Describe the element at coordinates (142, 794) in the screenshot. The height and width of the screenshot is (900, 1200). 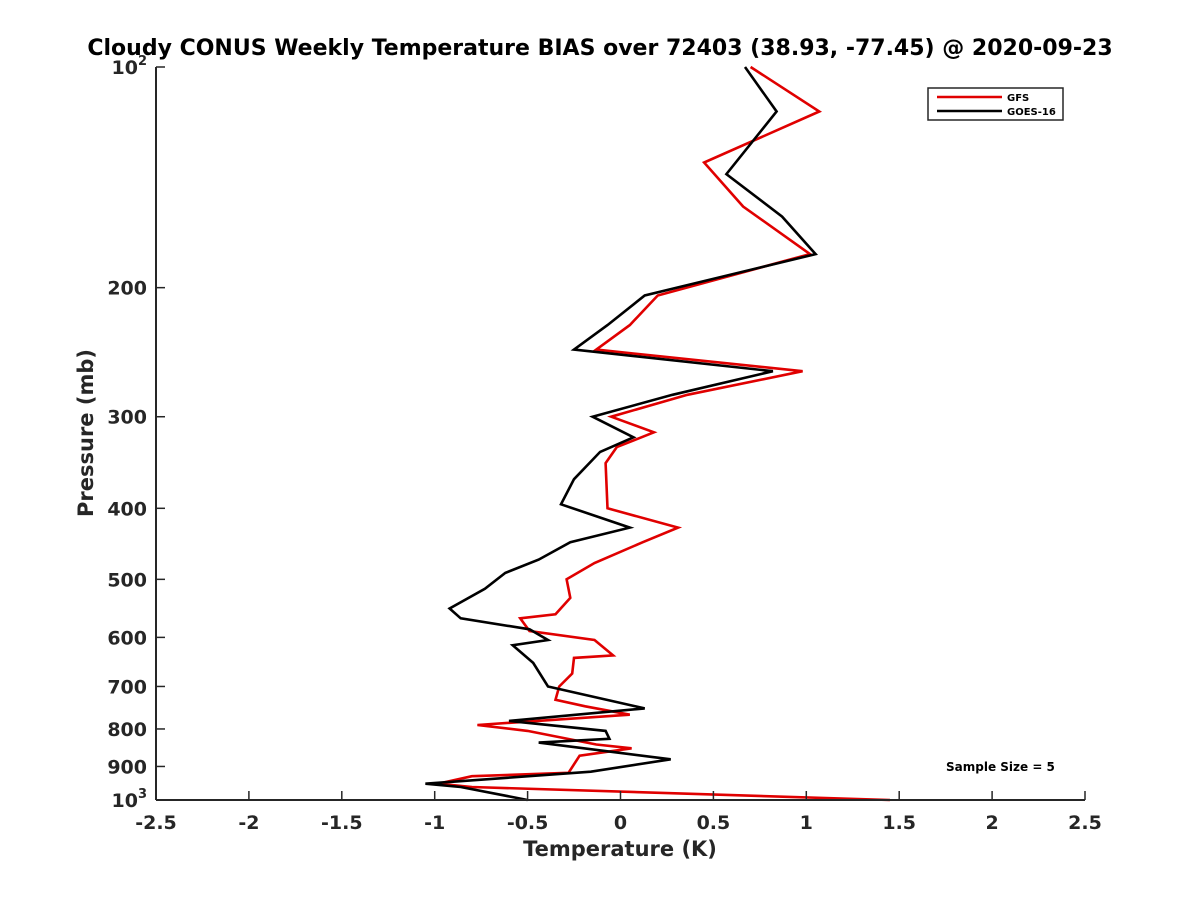
I see `y-tick-label-exponent: 3` at that location.